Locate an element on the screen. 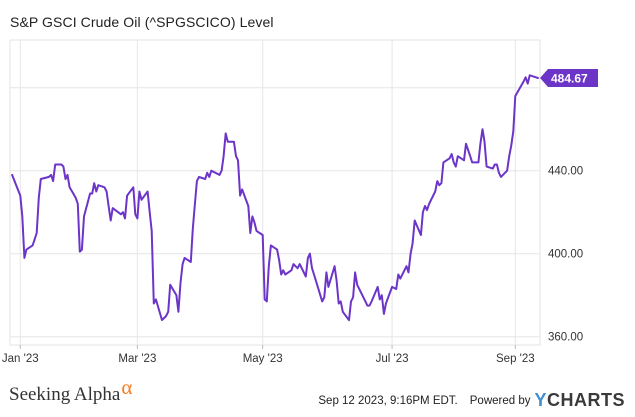 This screenshot has height=417, width=635. x-tick-label: May '23 is located at coordinates (263, 359).